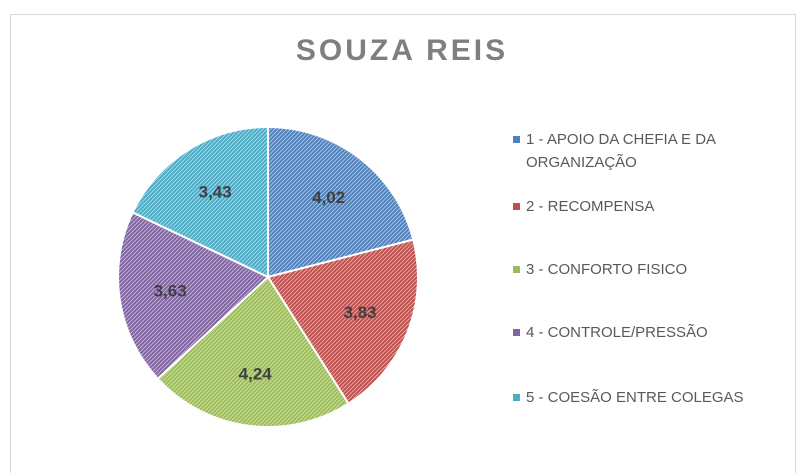 This screenshot has height=473, width=798. I want to click on legend-label: 4 - CONTROLE/PRESSÃO, so click(617, 332).